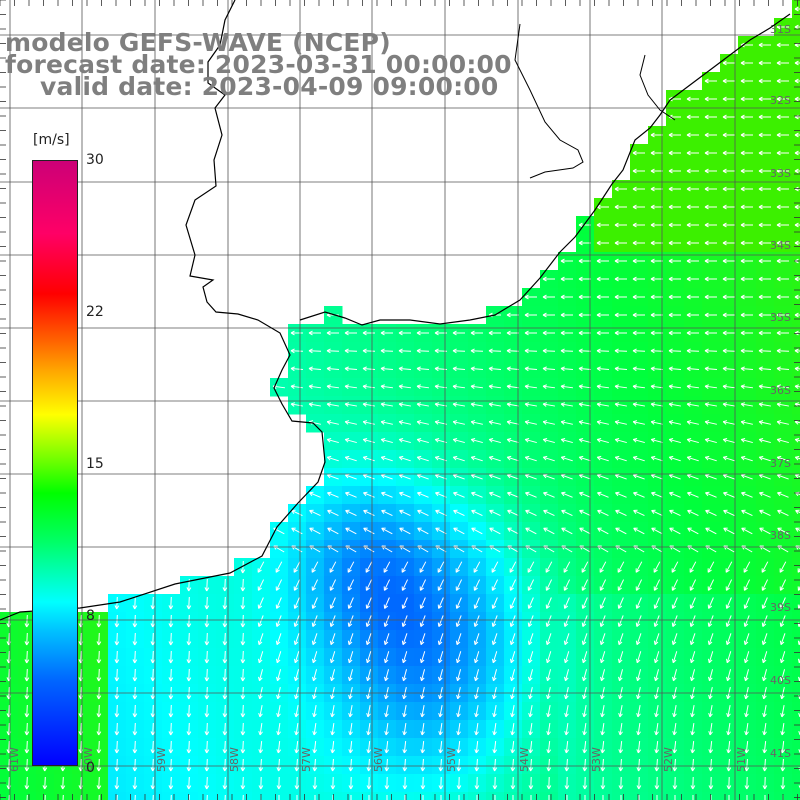 The image size is (800, 800). Describe the element at coordinates (780, 100) in the screenshot. I see `latitude-label: 32S` at that location.